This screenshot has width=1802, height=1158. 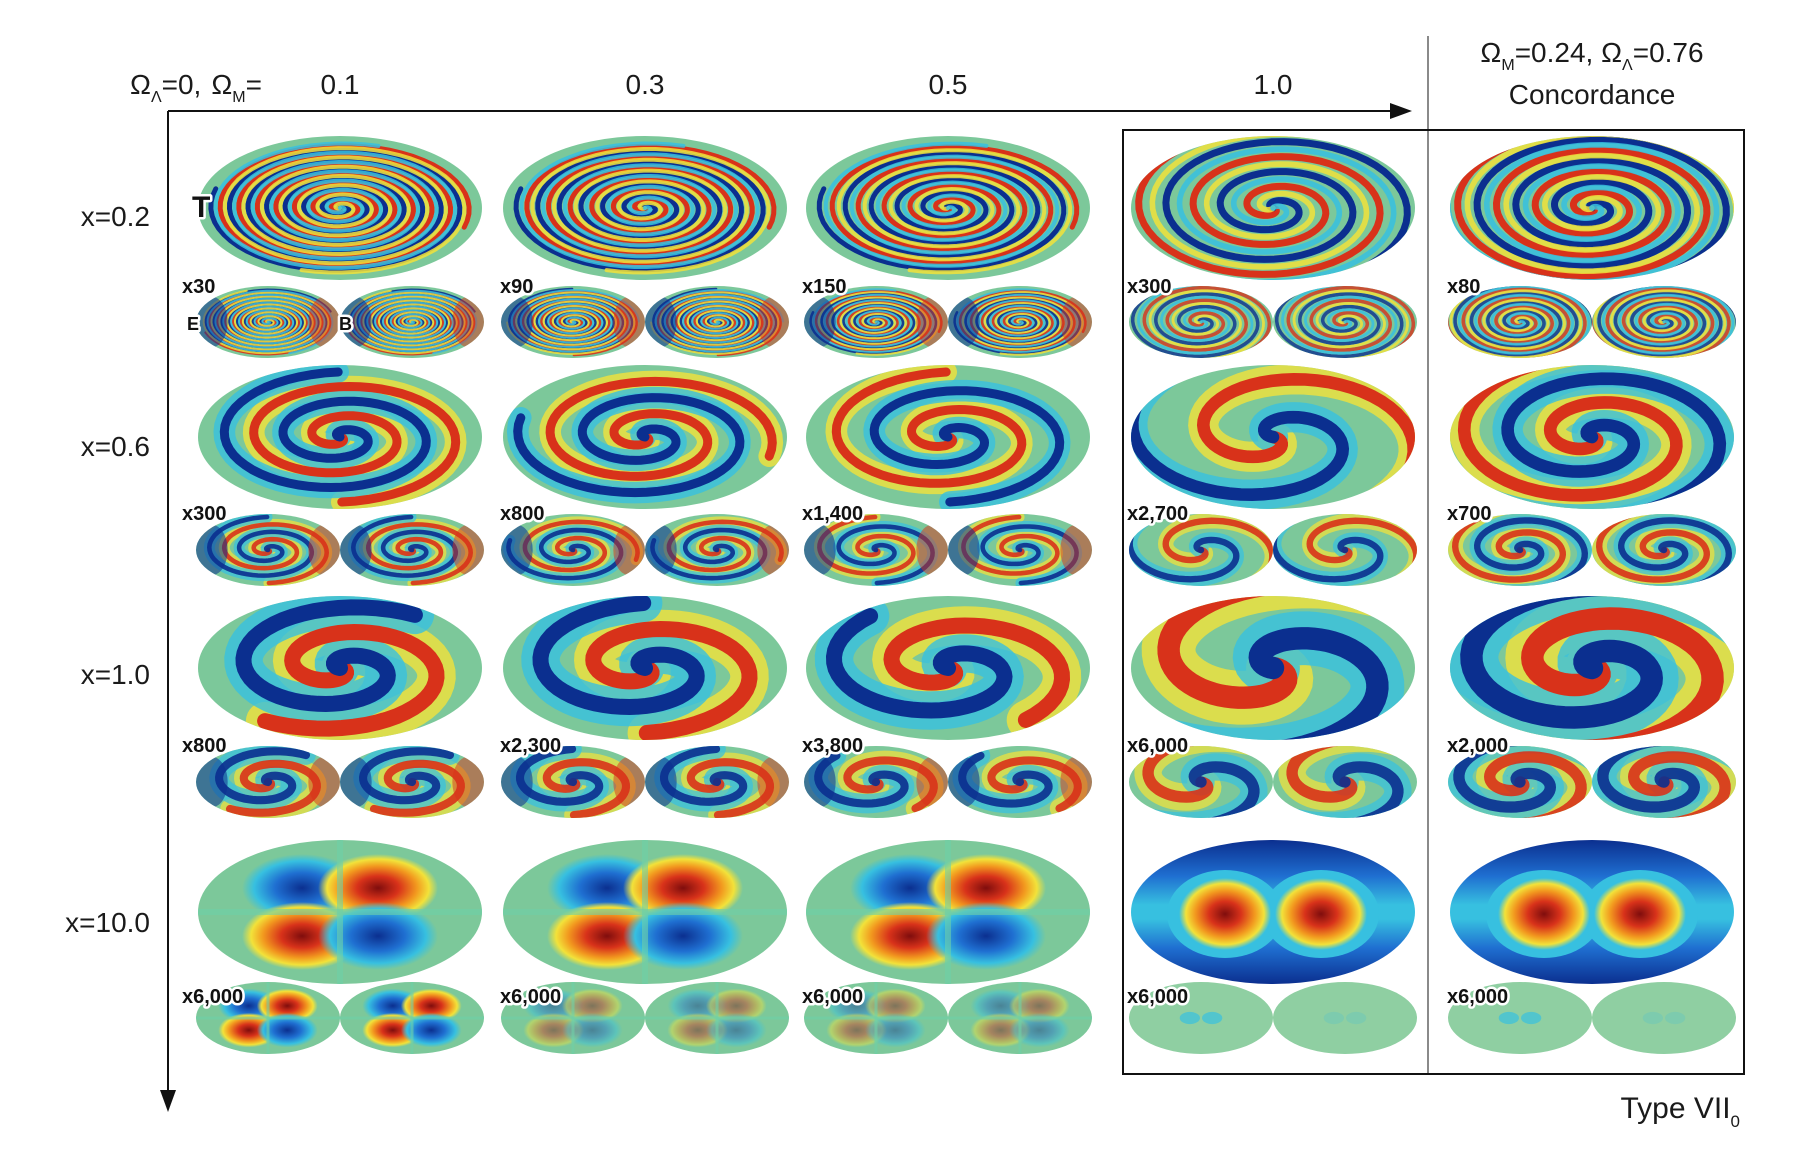 I want to click on multiplier-x-10-0-om-0-5: x6,000, so click(x=832, y=997).